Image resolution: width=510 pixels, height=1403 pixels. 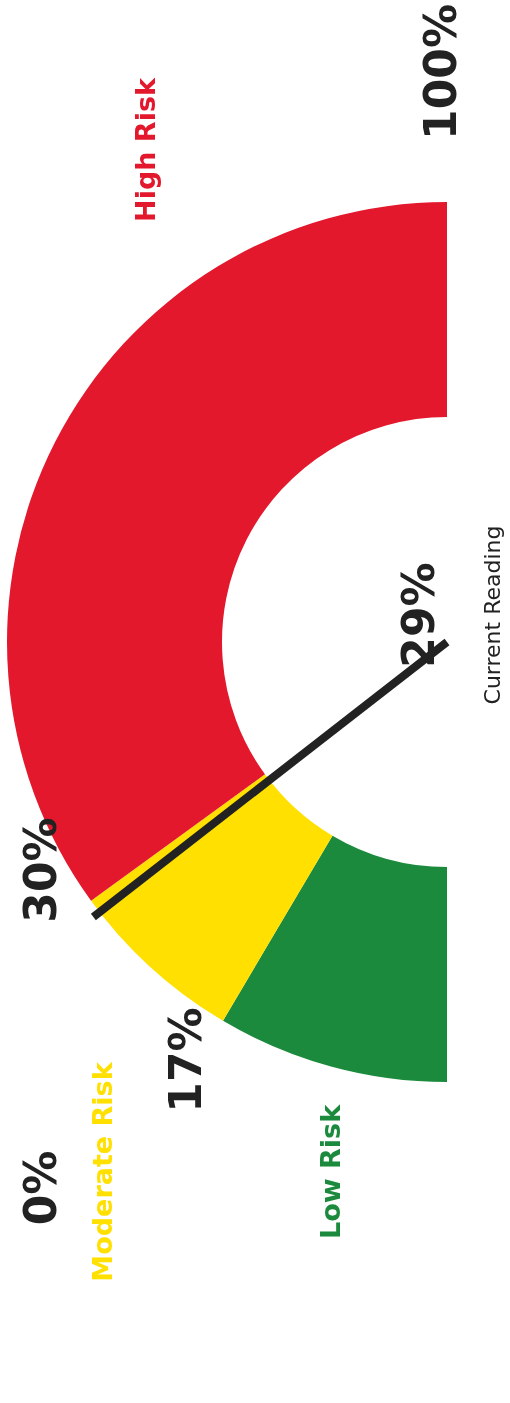 What do you see at coordinates (440, 72) in the screenshot?
I see `text: 100%` at bounding box center [440, 72].